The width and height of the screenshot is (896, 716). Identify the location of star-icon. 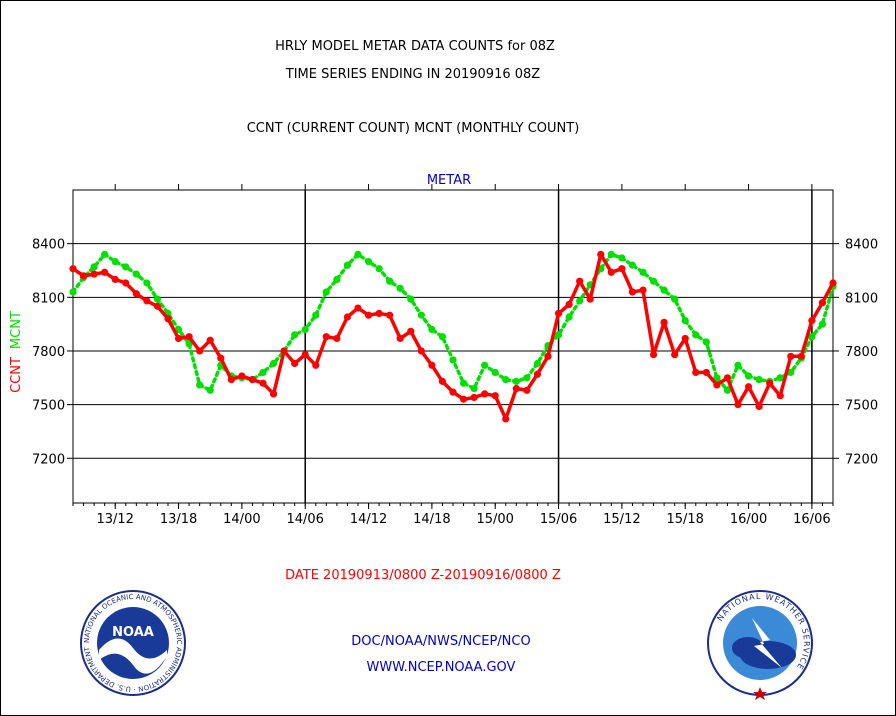
(760, 693).